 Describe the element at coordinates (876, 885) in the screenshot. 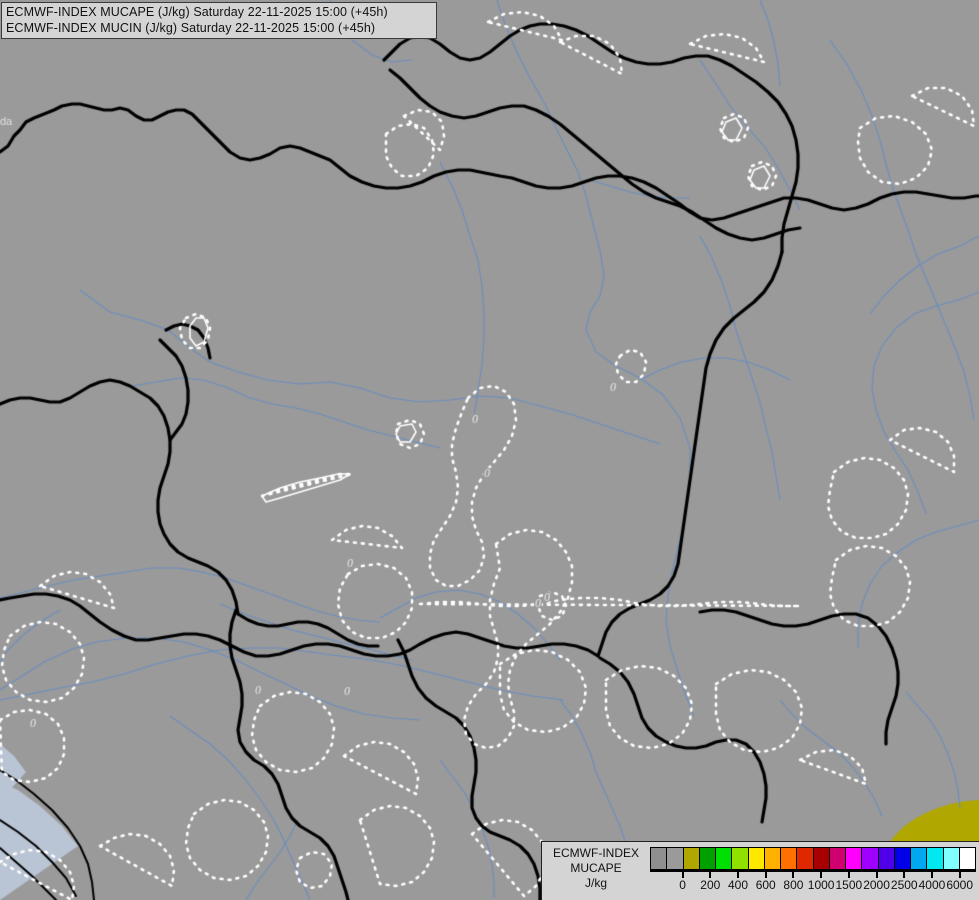

I see `legend-label-2000: 2000` at that location.